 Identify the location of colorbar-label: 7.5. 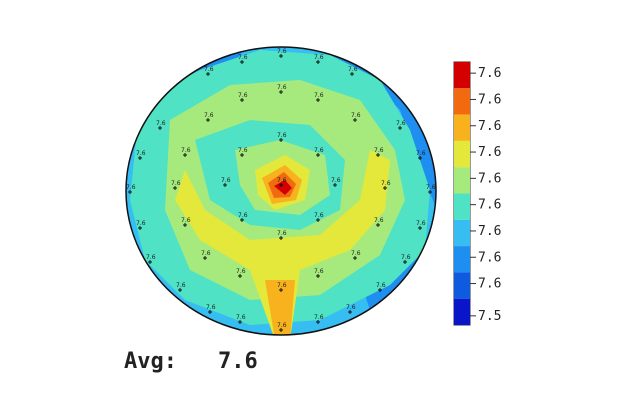
(489, 316).